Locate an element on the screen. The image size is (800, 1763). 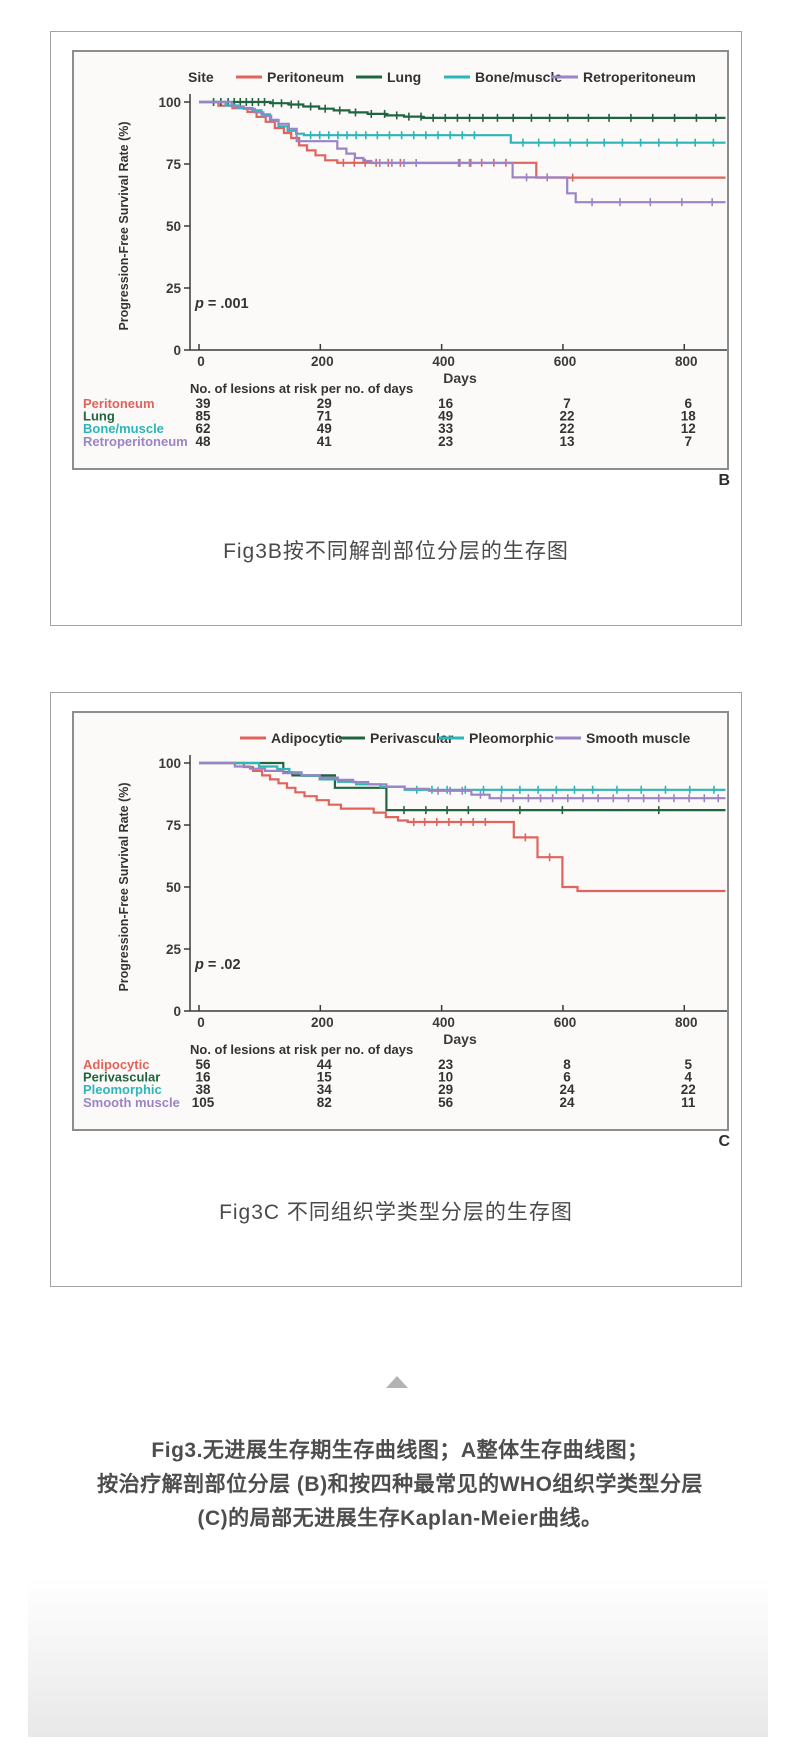
legend-label: Pleomorphic is located at coordinates (511, 738).